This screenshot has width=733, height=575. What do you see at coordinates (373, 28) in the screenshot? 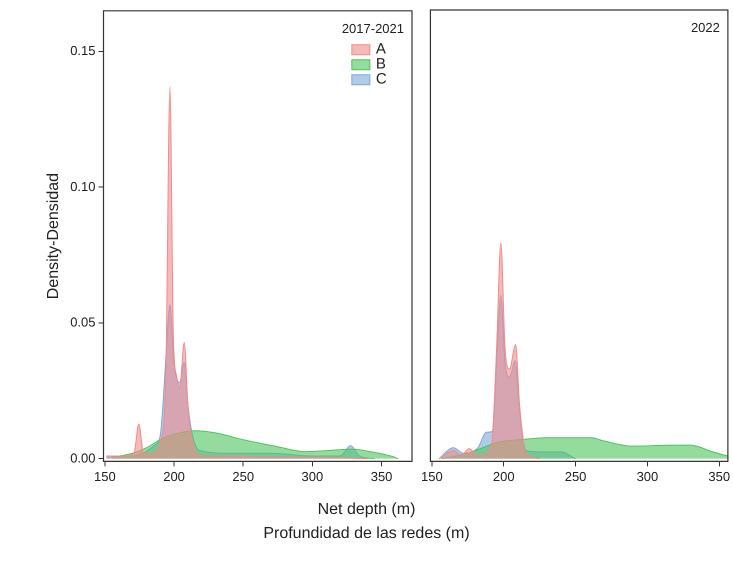
I see `legend-title: 2017-2021` at bounding box center [373, 28].